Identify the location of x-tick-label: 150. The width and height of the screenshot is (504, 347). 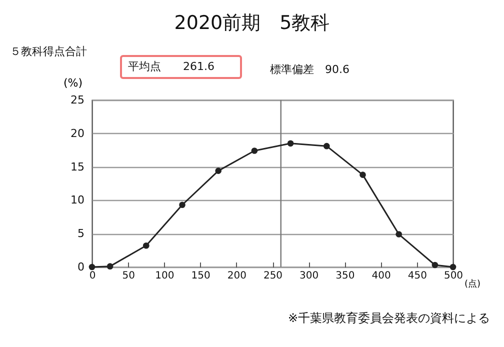
(200, 276).